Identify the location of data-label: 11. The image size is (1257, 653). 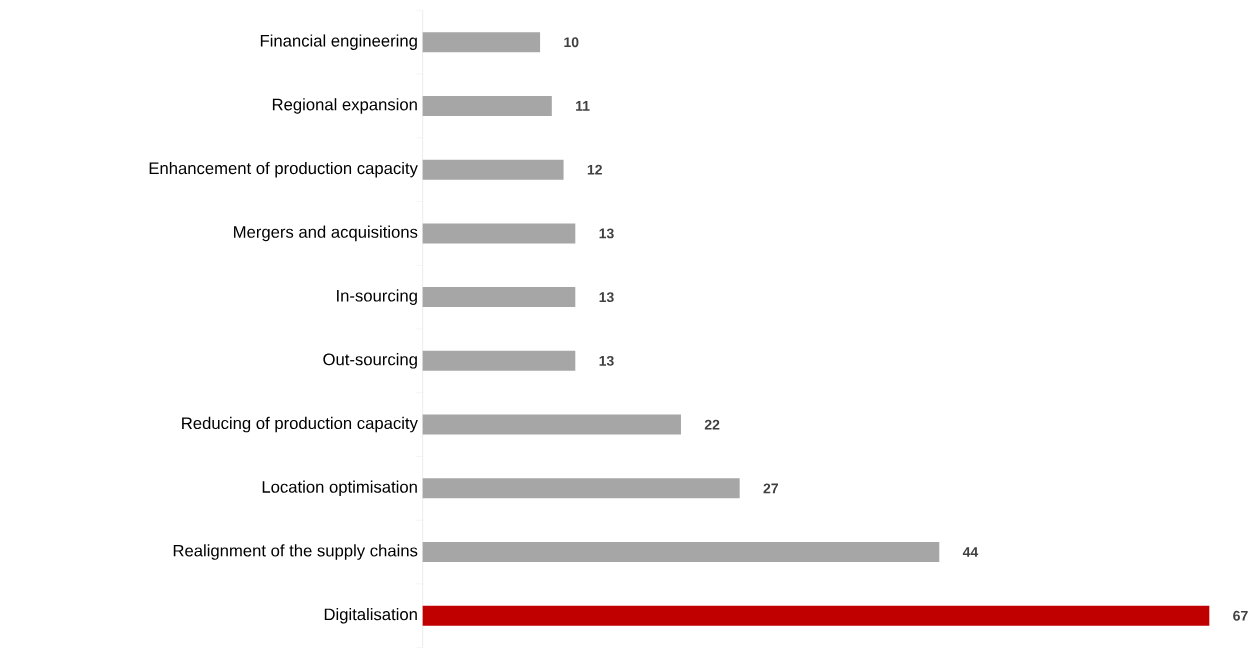
(583, 106).